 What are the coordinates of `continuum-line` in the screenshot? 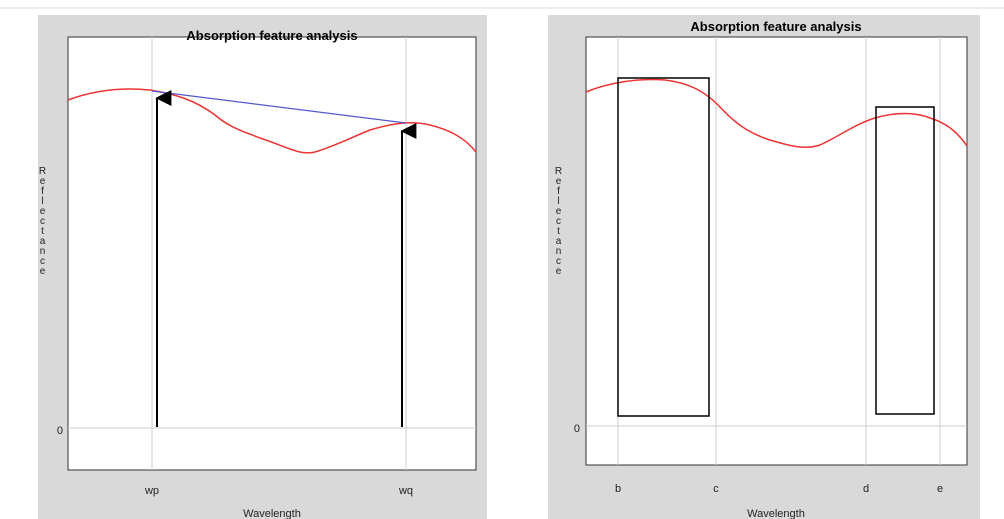 It's located at (279, 107).